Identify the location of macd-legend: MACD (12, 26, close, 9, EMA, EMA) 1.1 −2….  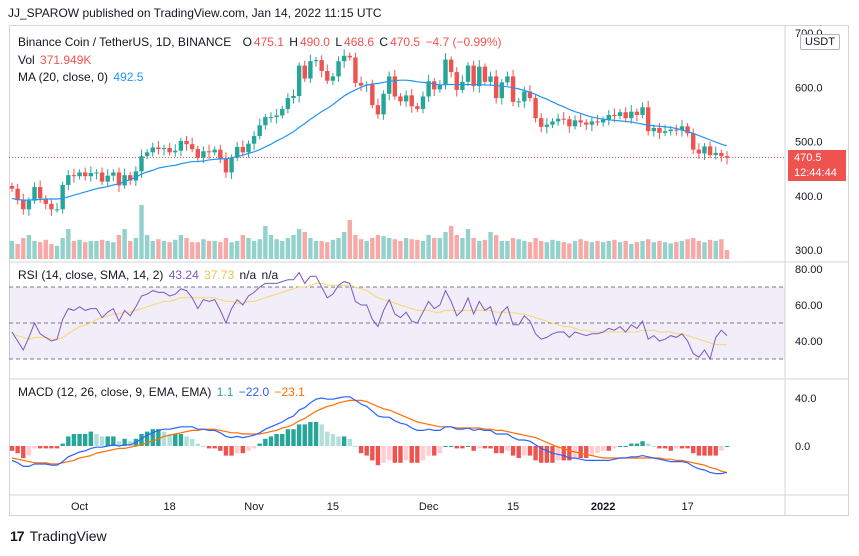
(162, 392).